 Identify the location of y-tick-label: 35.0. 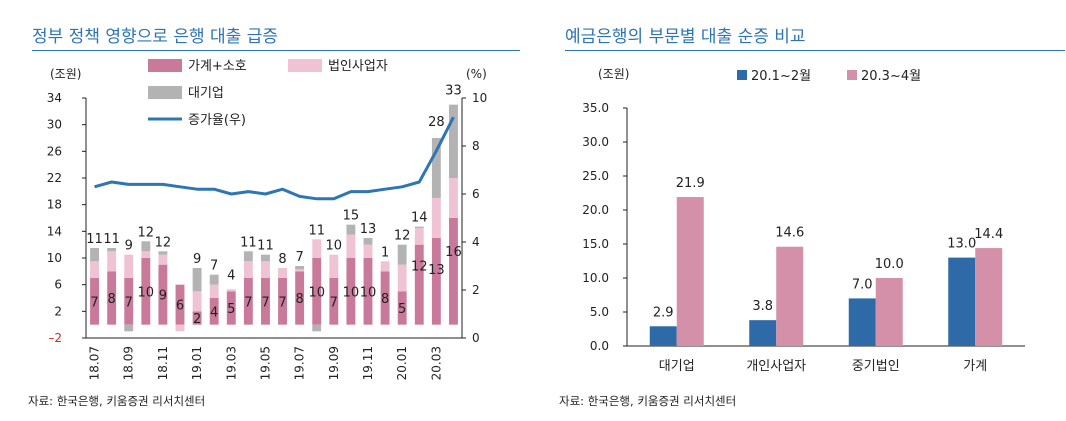
(595, 108).